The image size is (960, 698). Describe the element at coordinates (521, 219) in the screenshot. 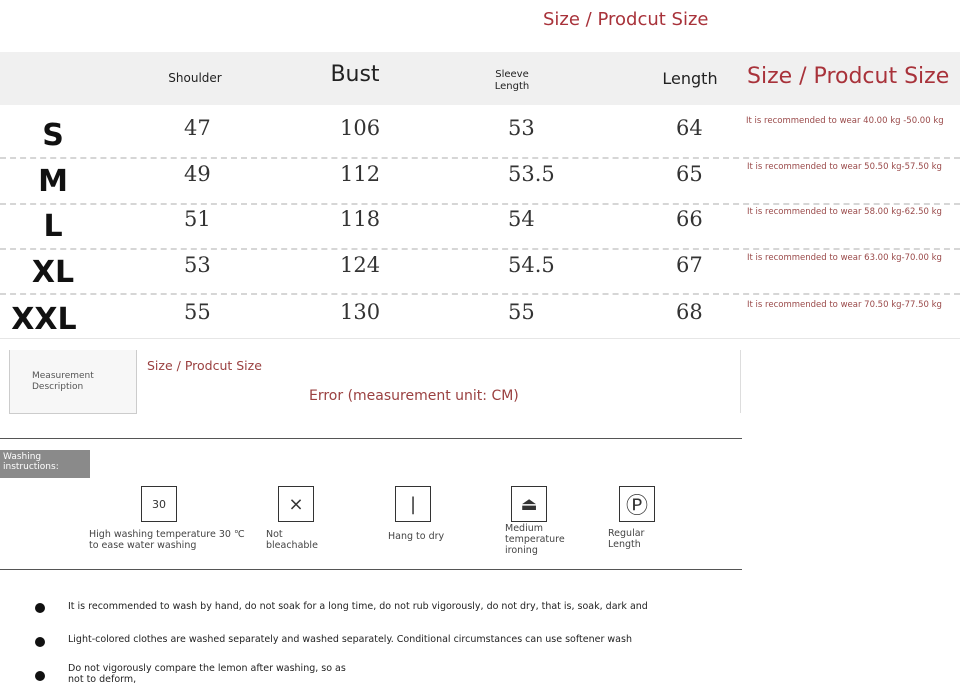

I see `sleeve-value: 54` at that location.